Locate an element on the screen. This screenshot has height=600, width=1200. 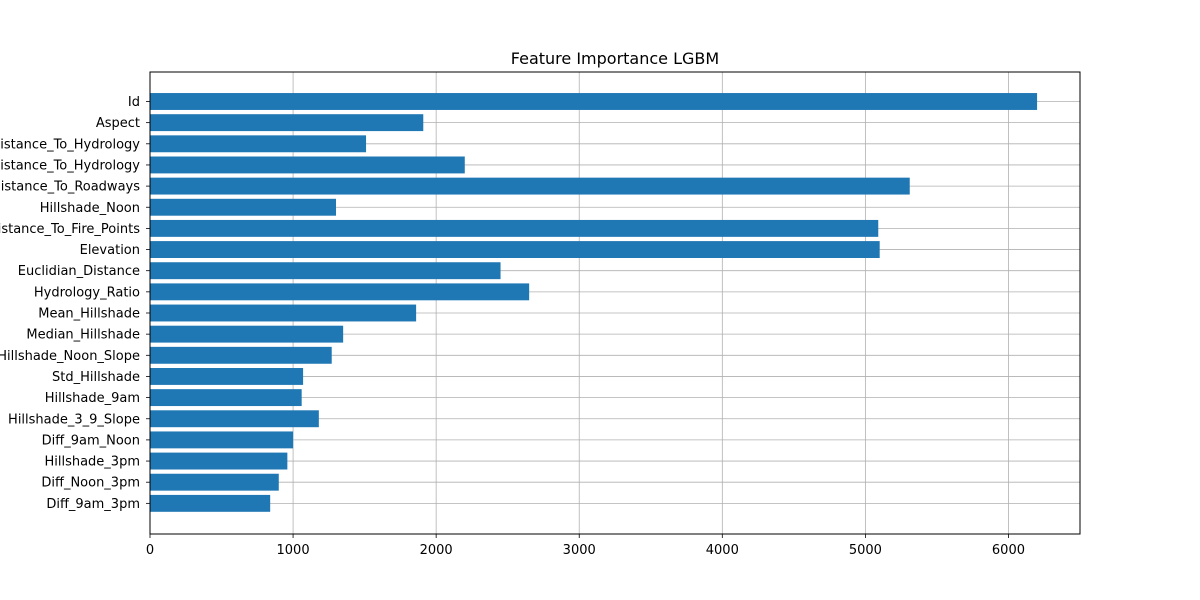
y-tick-label: Diff_9am_Noon is located at coordinates (91, 440).